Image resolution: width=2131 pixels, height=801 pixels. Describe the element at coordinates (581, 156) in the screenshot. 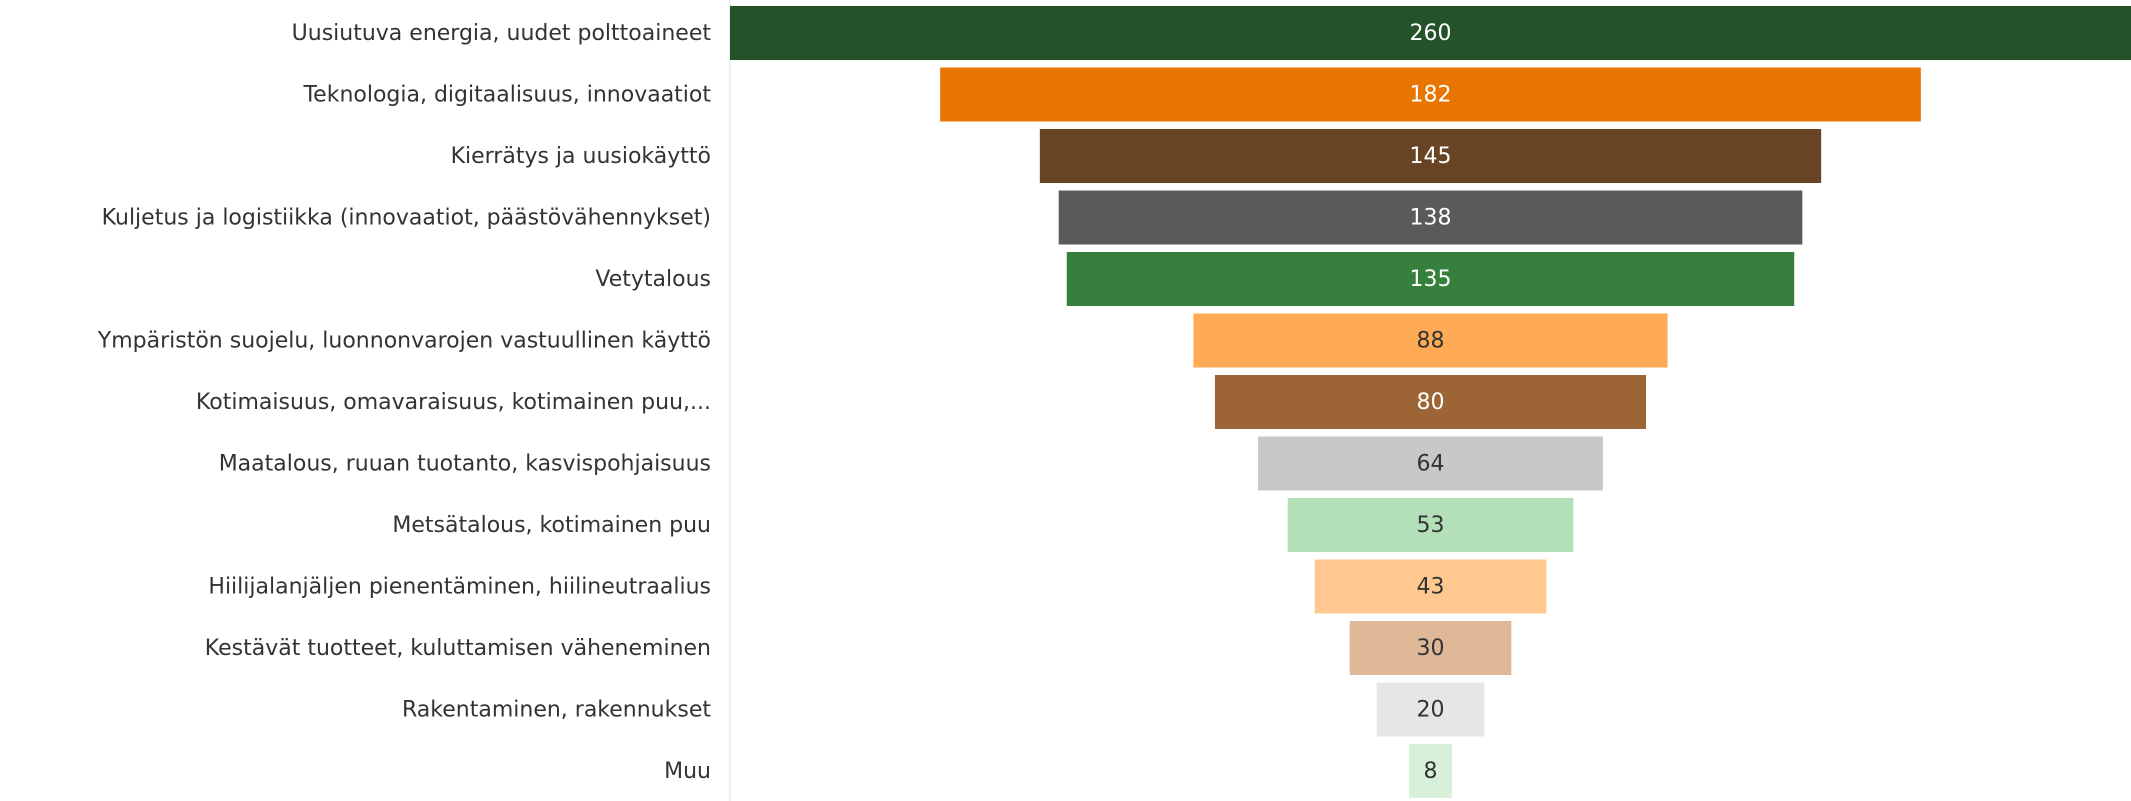

I see `category-label: Kierrätys ja uusiokäyttö` at that location.